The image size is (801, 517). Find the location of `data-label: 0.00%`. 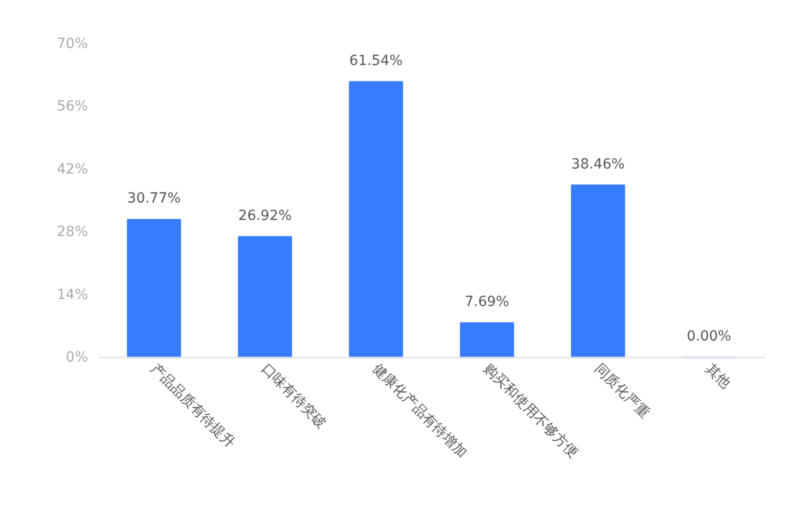

data-label: 0.00% is located at coordinates (709, 336).